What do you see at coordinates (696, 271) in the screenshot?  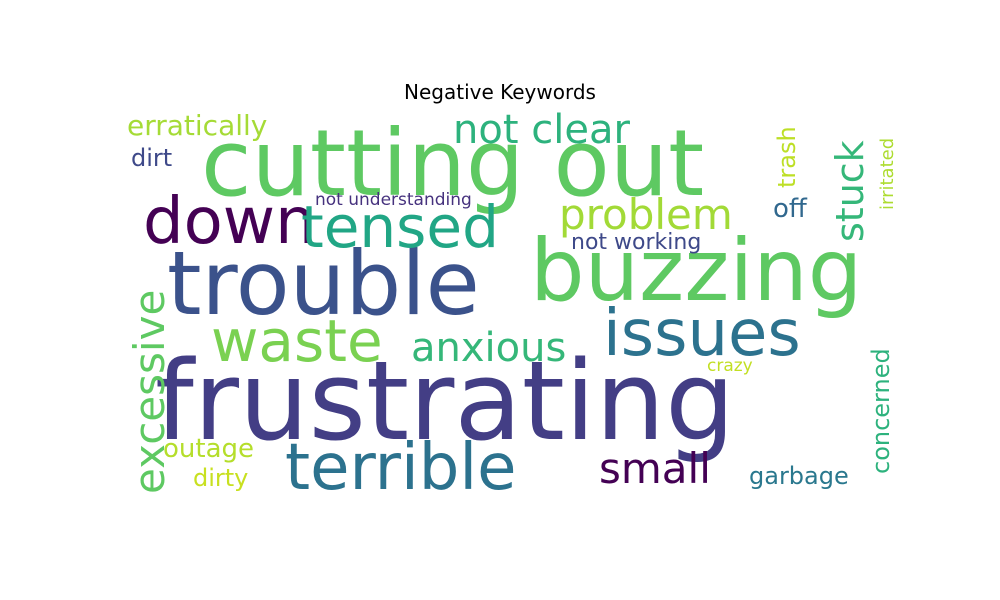 I see `word-buzzing: buzzing` at bounding box center [696, 271].